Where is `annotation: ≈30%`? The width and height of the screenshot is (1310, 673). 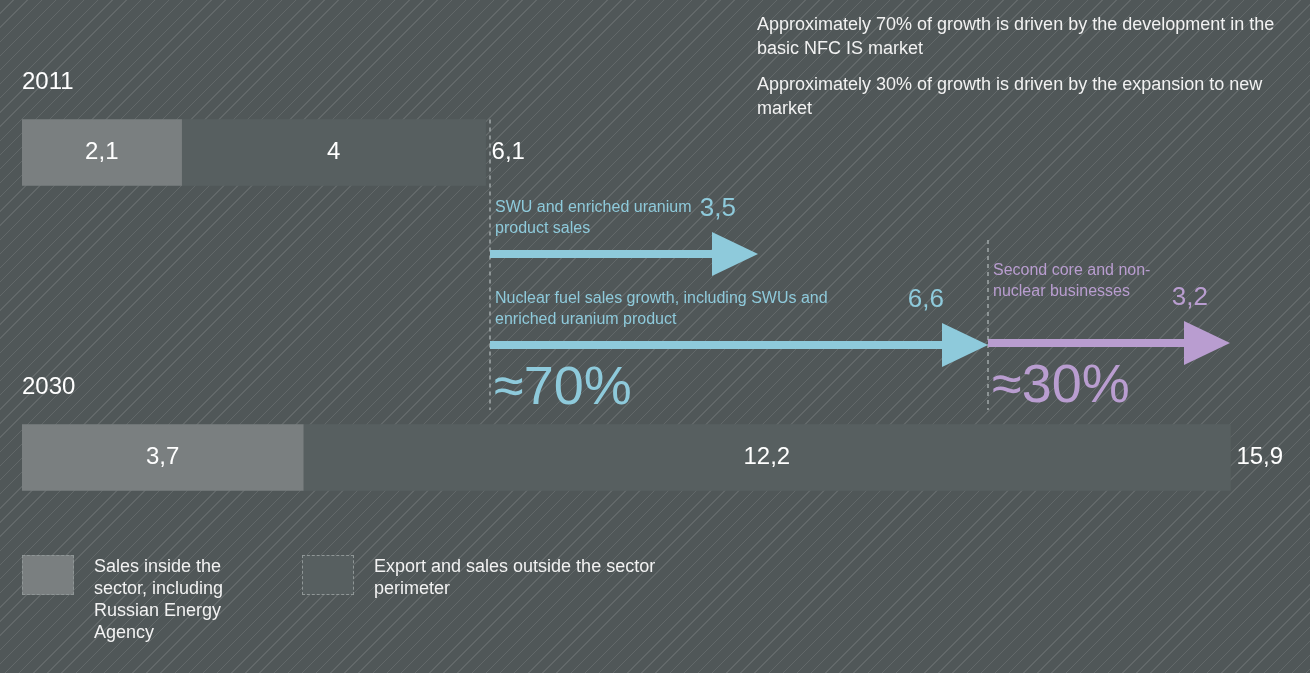
annotation: ≈30% is located at coordinates (1061, 383).